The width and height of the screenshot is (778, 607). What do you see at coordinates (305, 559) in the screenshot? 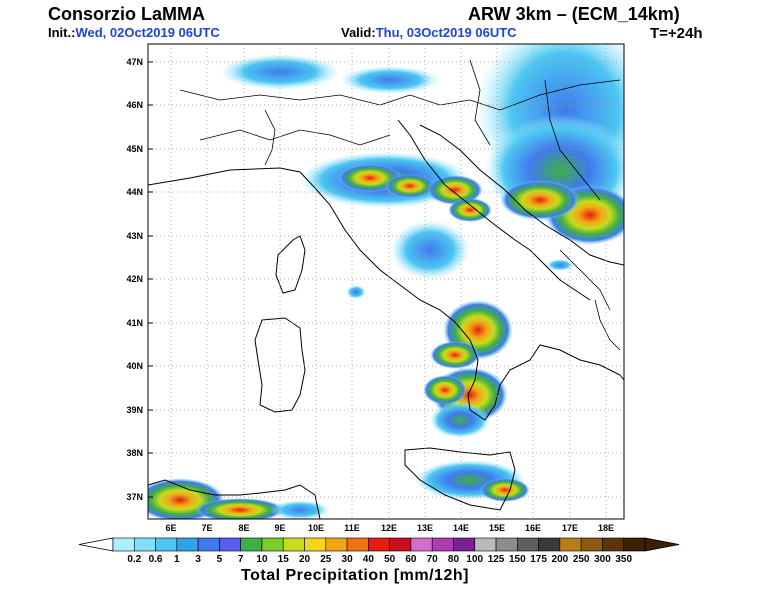
I see `colorbar-level-label: 20` at bounding box center [305, 559].